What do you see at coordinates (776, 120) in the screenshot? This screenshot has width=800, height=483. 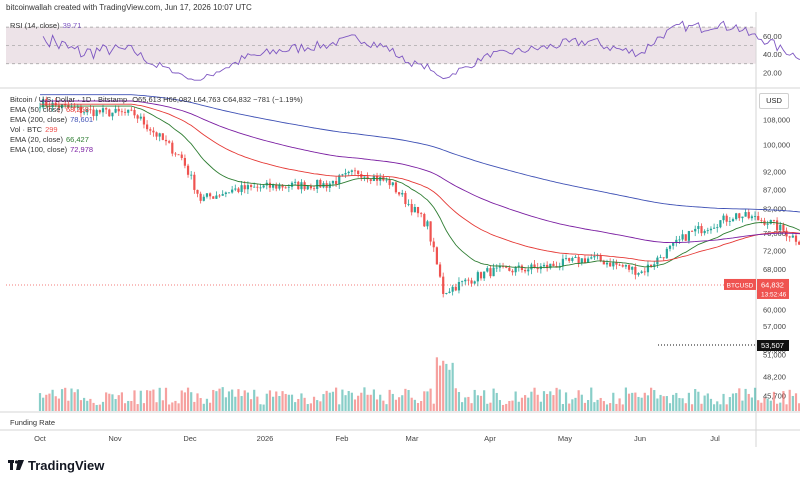 I see `y-tick-label: 108,000` at bounding box center [776, 120].